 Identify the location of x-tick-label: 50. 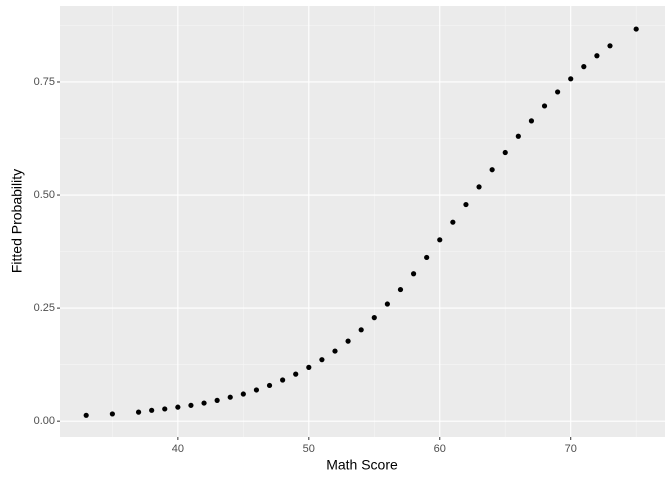
(309, 449).